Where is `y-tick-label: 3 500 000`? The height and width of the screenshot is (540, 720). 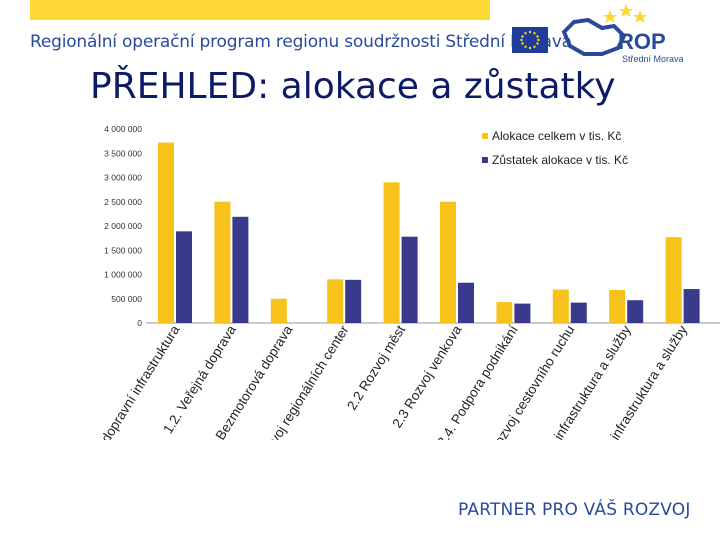 y-tick-label: 3 500 000 is located at coordinates (123, 153).